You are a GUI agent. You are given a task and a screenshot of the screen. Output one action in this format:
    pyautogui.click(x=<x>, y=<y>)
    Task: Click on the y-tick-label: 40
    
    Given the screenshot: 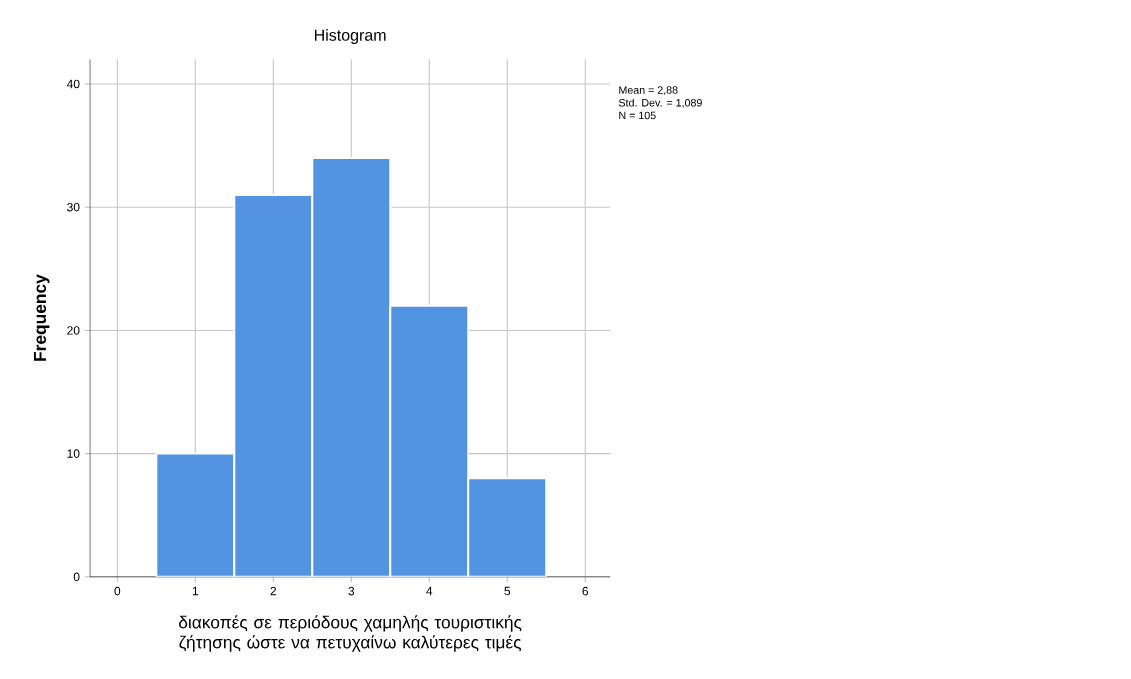 What is the action you would take?
    pyautogui.click(x=73, y=84)
    